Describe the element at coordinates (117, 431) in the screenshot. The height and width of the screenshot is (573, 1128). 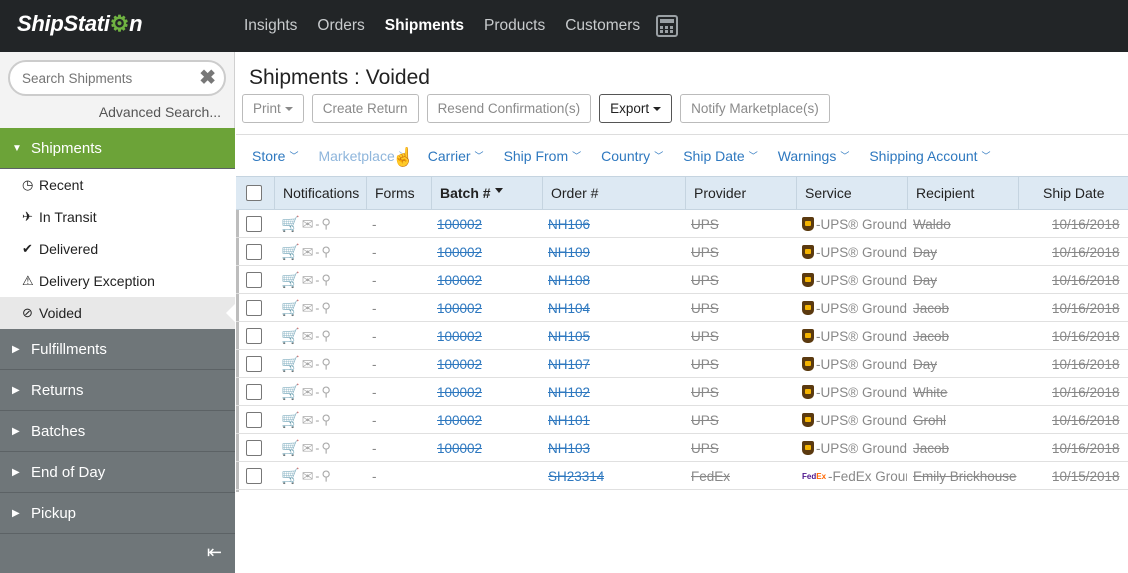
I see `sidebar-section-batches: ▶ Batches` at that location.